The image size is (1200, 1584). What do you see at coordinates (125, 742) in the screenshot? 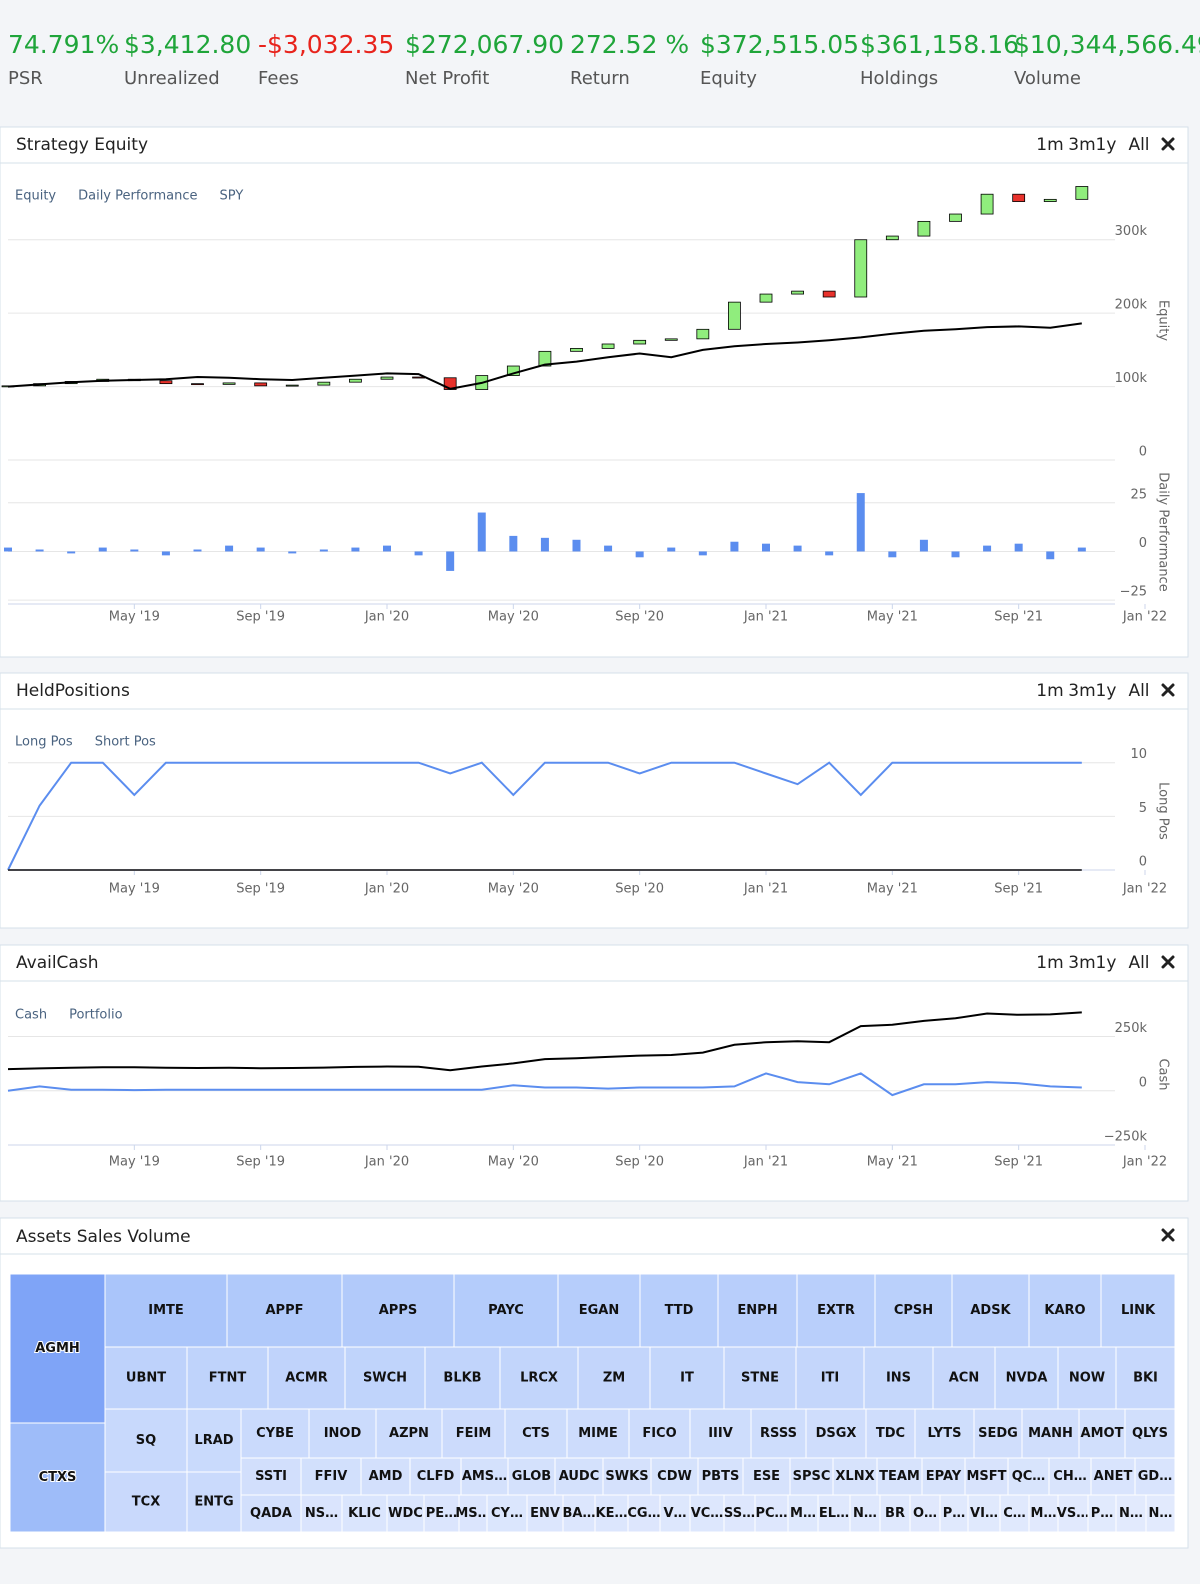
I see `legend-item: Short Pos` at bounding box center [125, 742].